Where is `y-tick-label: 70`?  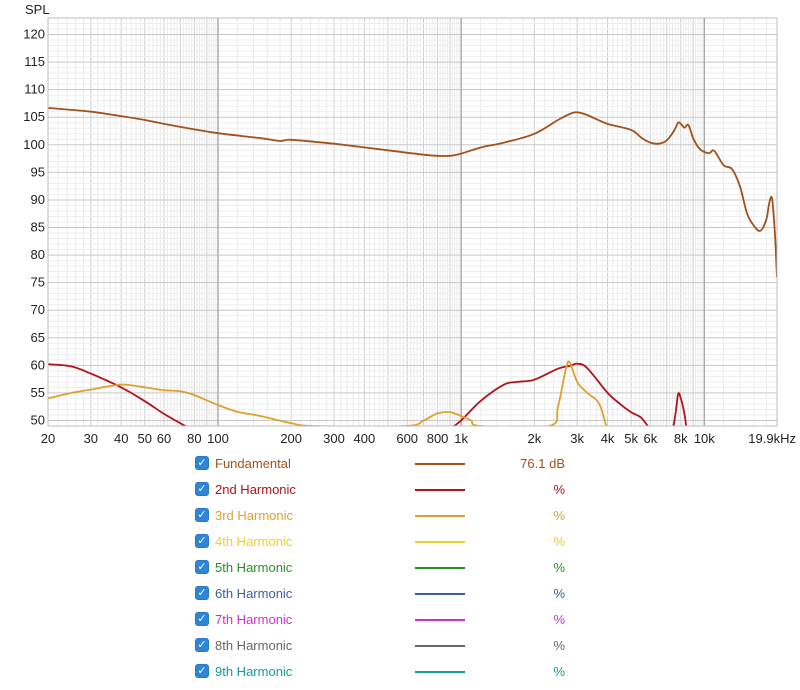
y-tick-label: 70 is located at coordinates (38, 309).